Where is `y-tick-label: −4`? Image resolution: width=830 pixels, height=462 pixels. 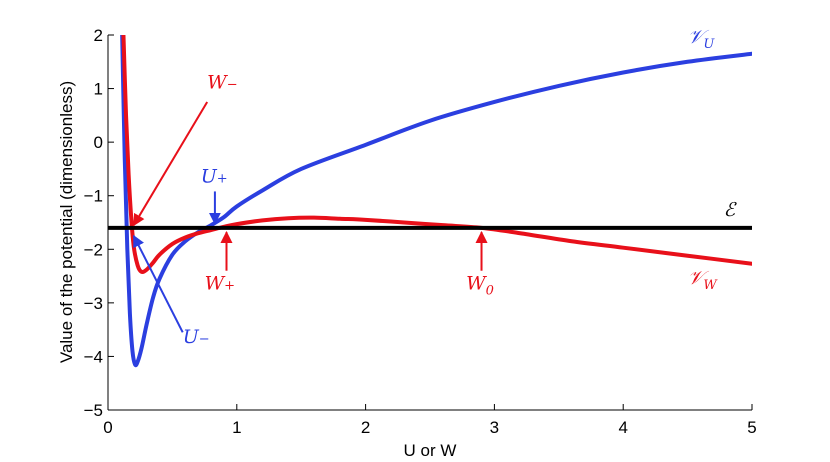
y-tick-label: −4 is located at coordinates (93, 356).